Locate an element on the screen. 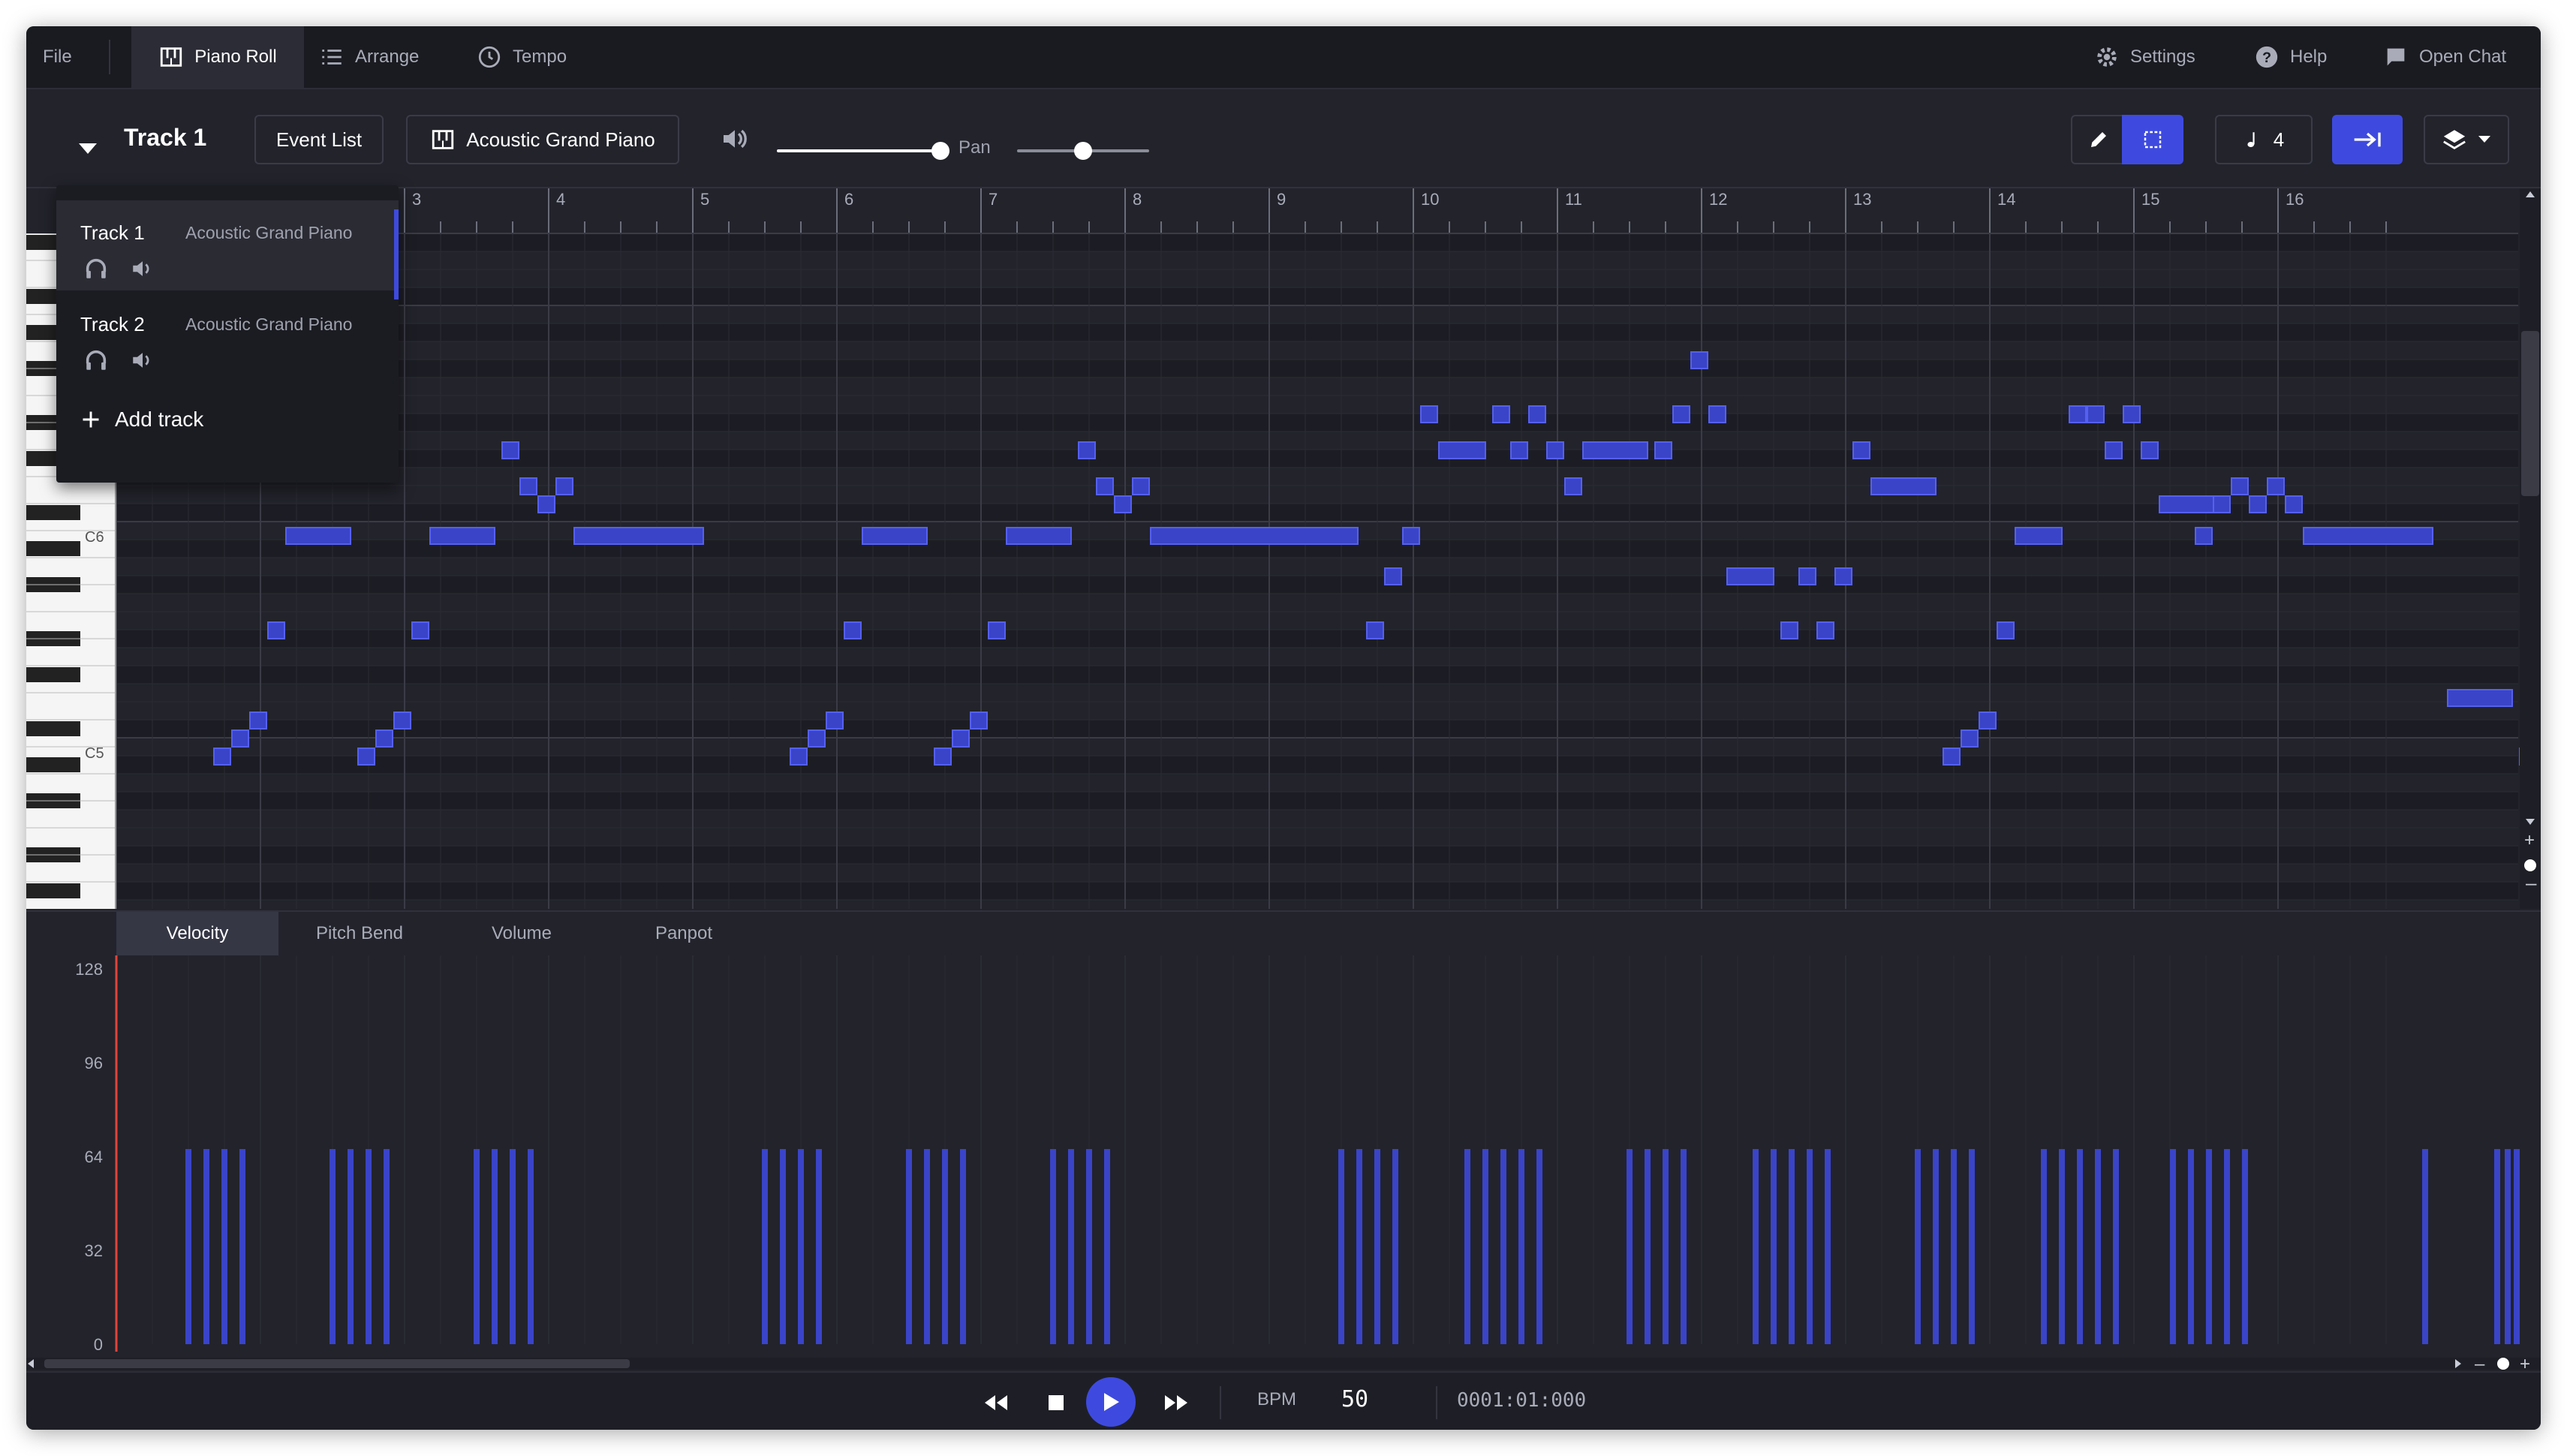 This screenshot has height=1456, width=2567. menu-divider is located at coordinates (109, 57).